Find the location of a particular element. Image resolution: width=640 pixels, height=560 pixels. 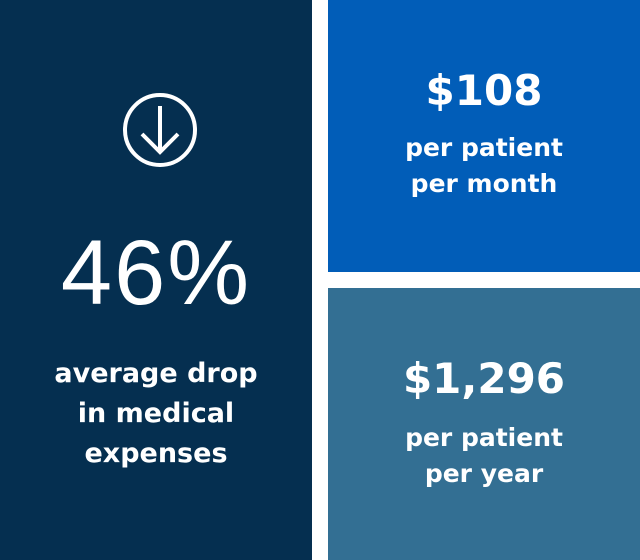

drop-label: average drop in medical expenses is located at coordinates (156, 414).